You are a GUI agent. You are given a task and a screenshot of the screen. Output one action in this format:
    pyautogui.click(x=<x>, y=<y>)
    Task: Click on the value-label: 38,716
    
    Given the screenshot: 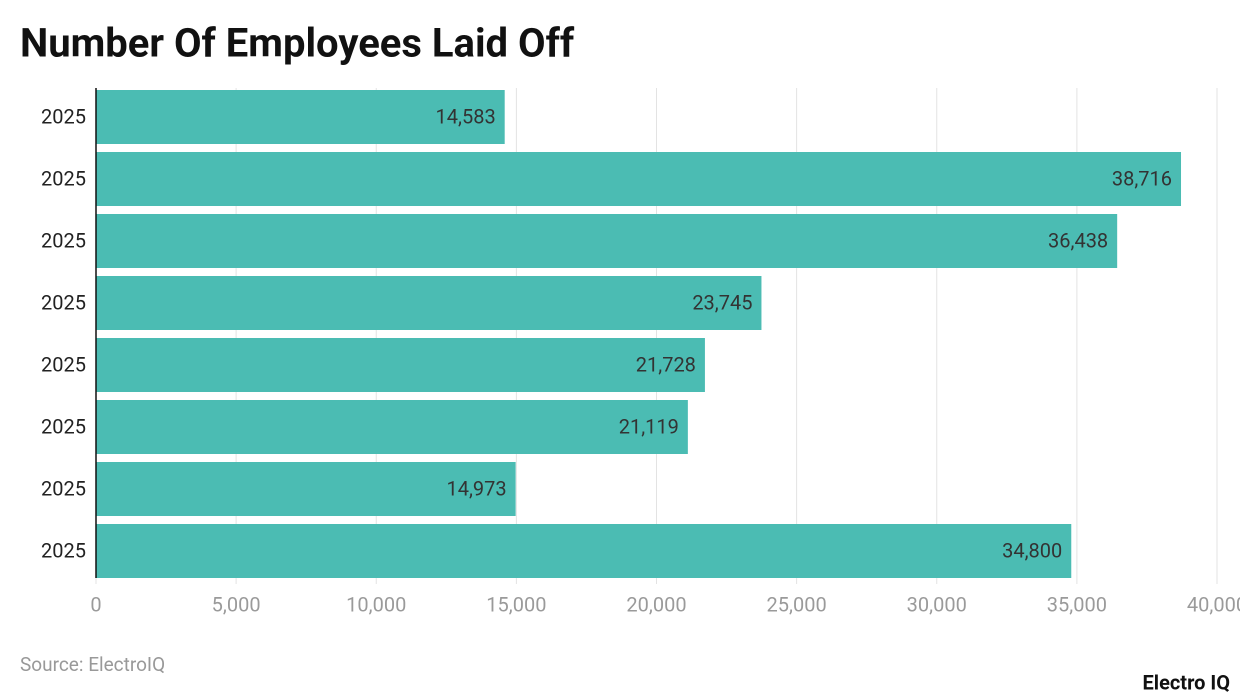 What is the action you would take?
    pyautogui.click(x=1142, y=178)
    